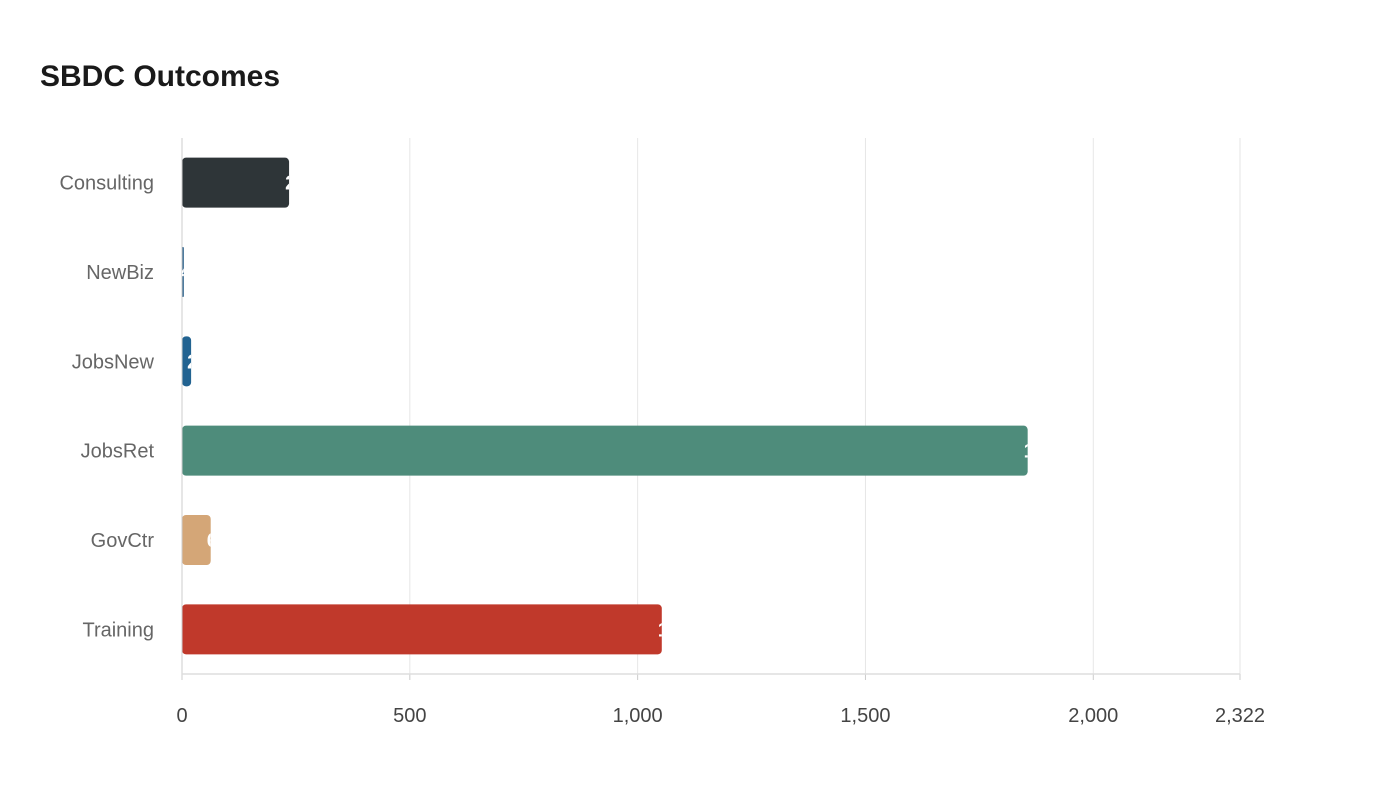 This screenshot has height=800, width=1400. Describe the element at coordinates (1240, 716) in the screenshot. I see `x-tick-label: 2,322` at that location.